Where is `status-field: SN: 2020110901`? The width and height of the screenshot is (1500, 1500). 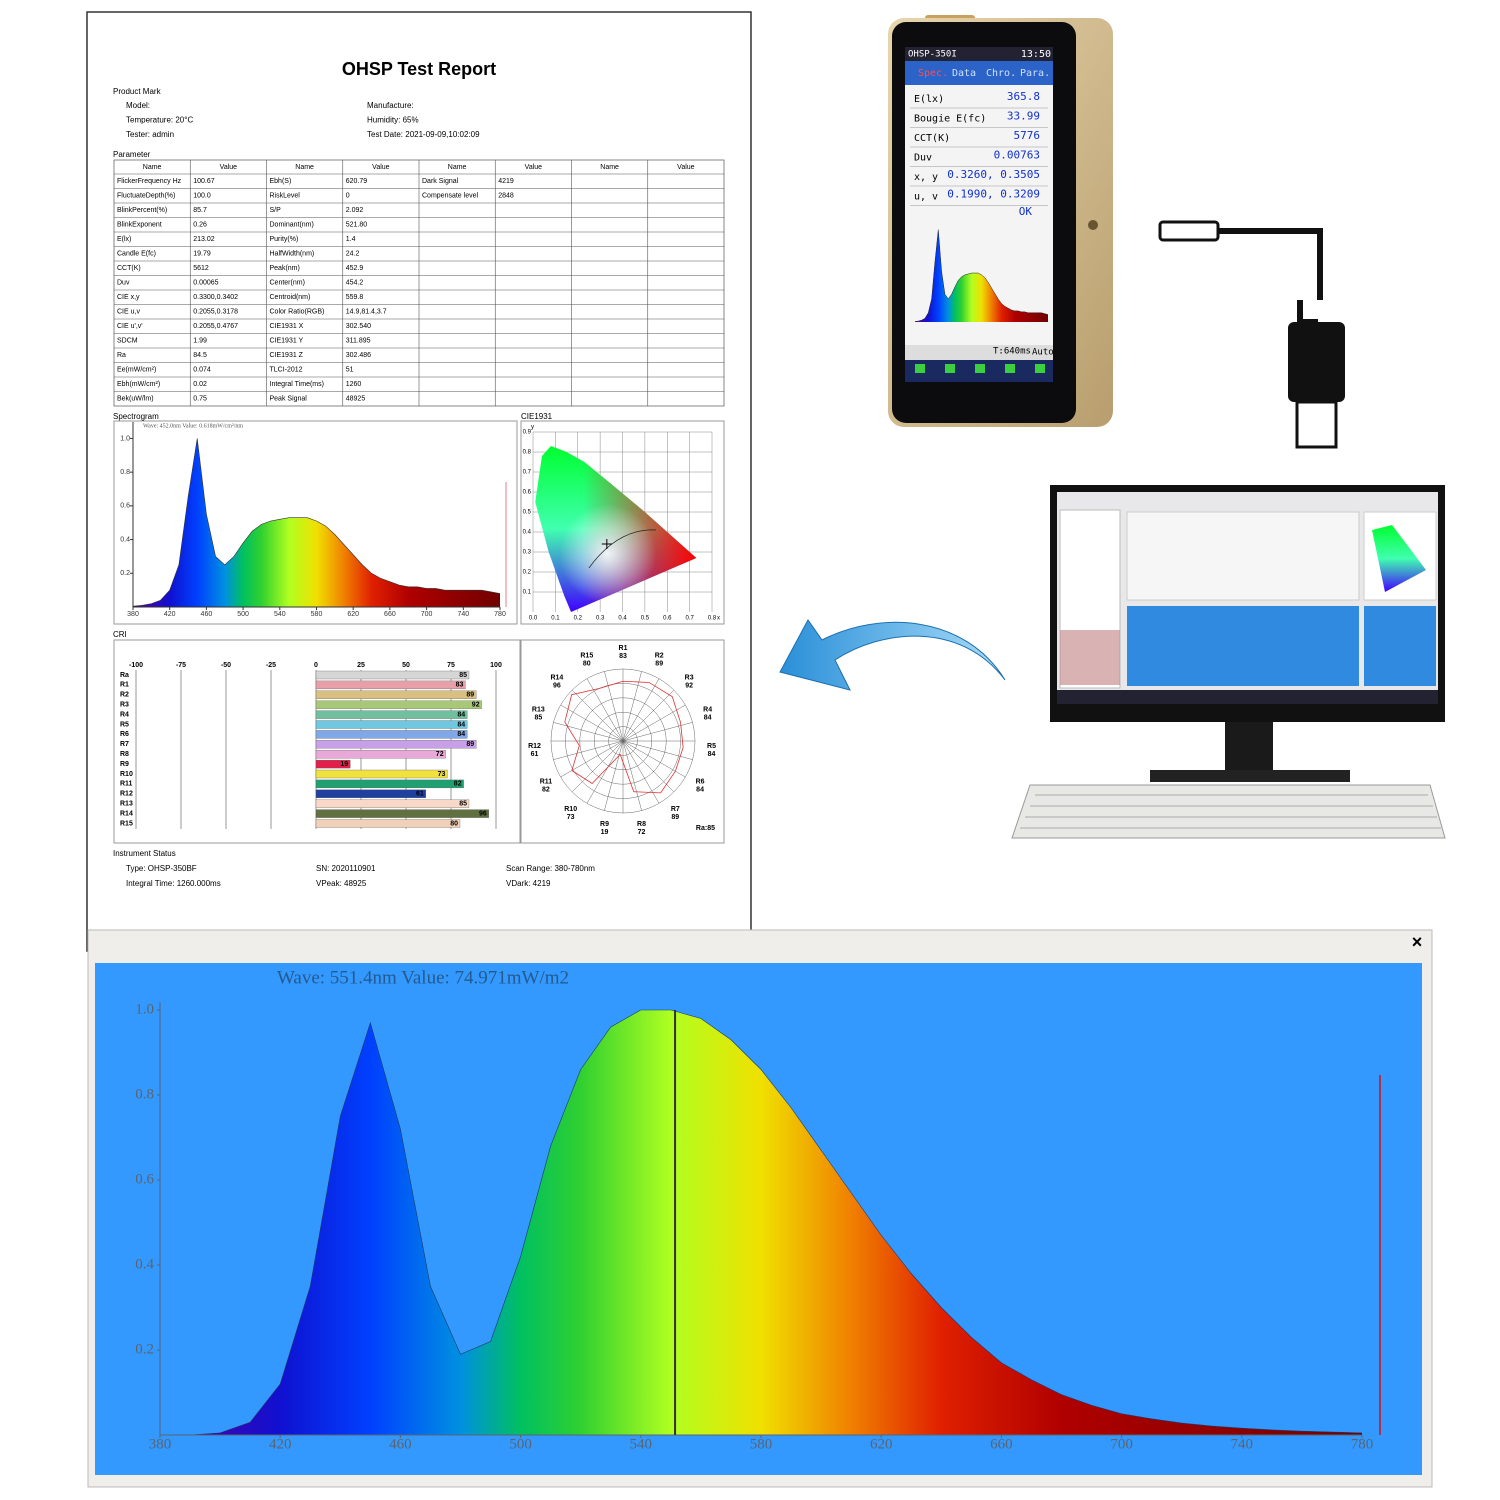 status-field: SN: 2020110901 is located at coordinates (346, 868).